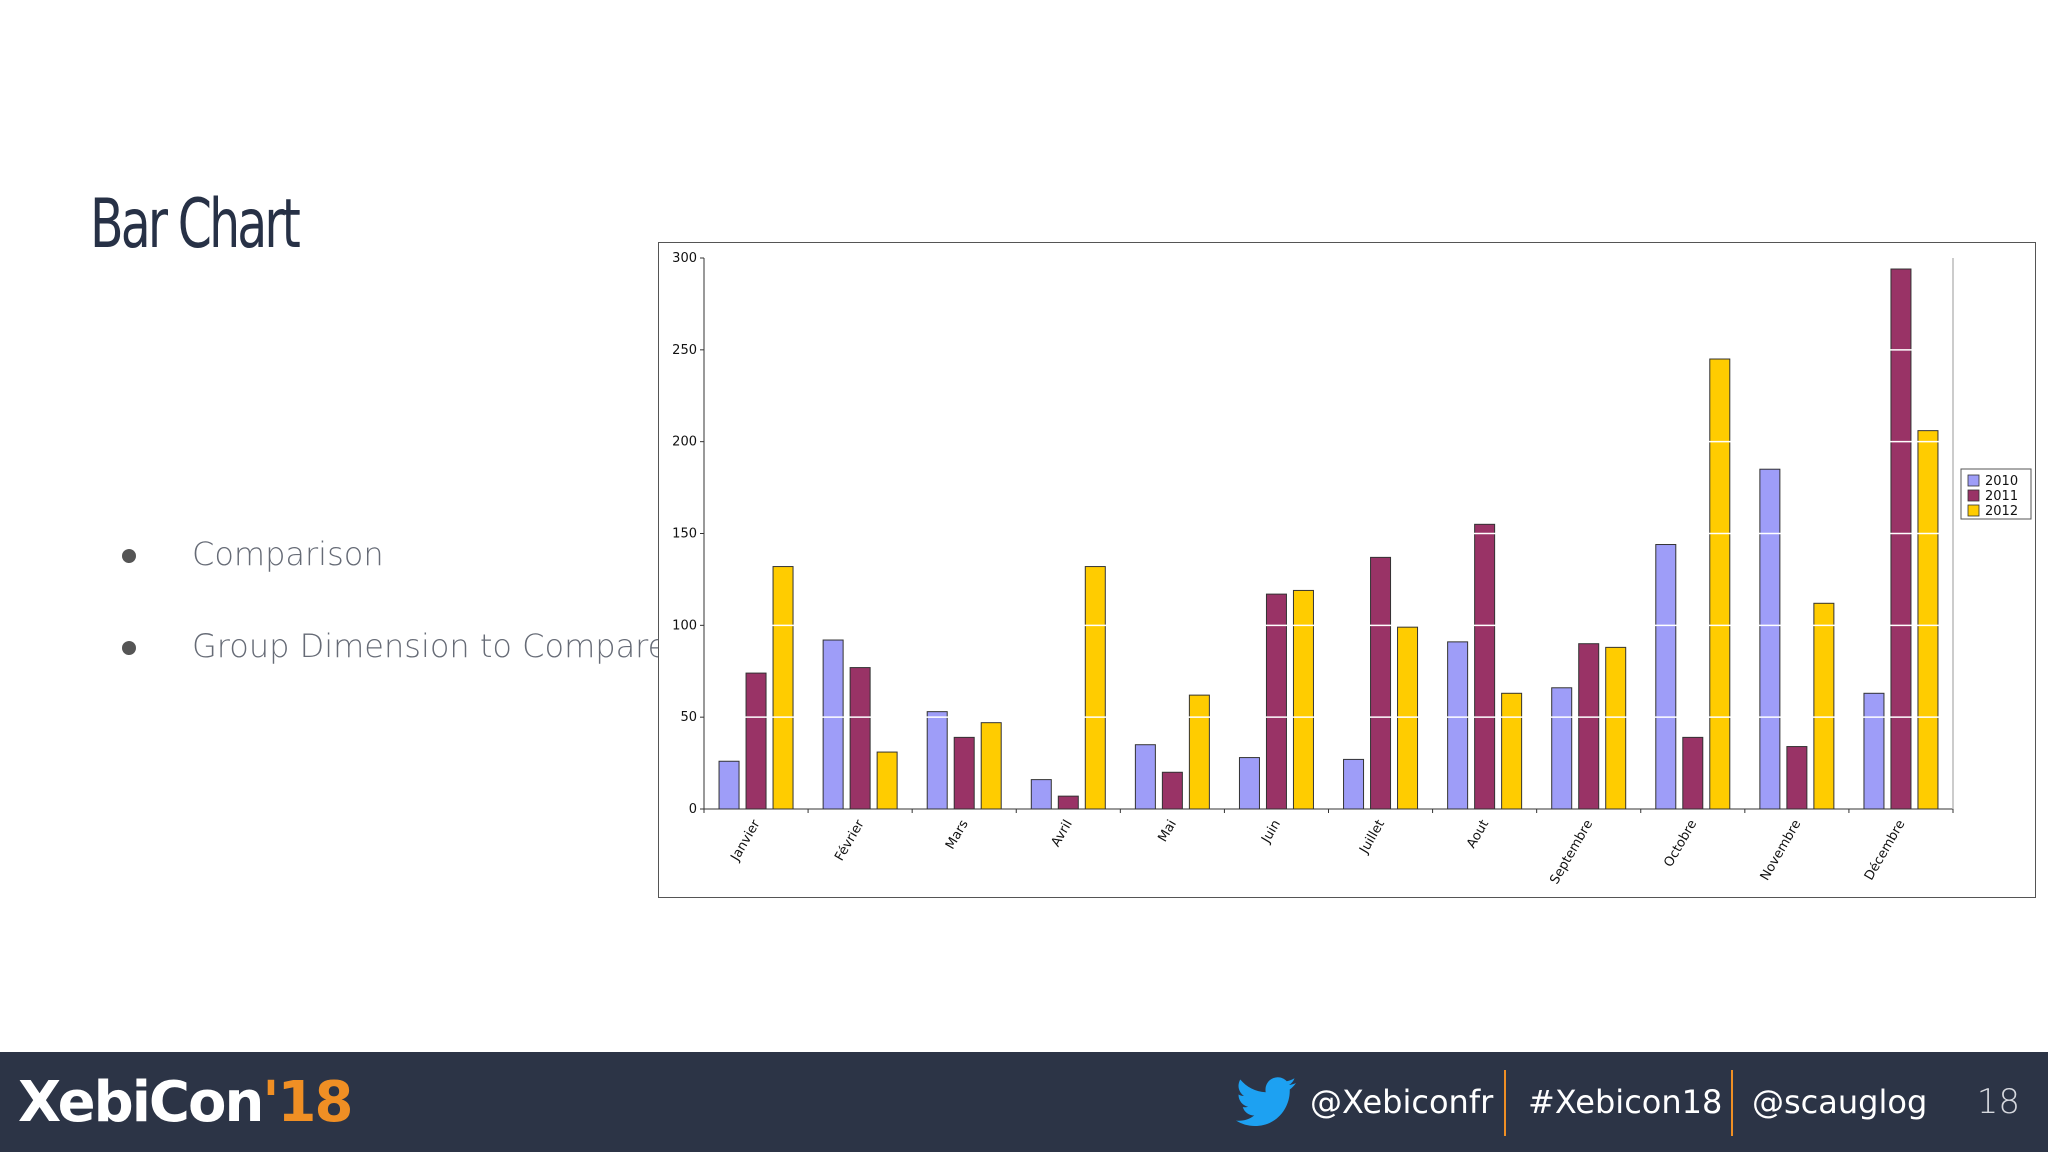 Image resolution: width=2048 pixels, height=1152 pixels. What do you see at coordinates (392, 581) in the screenshot?
I see `bullet-item: Comparison` at bounding box center [392, 581].